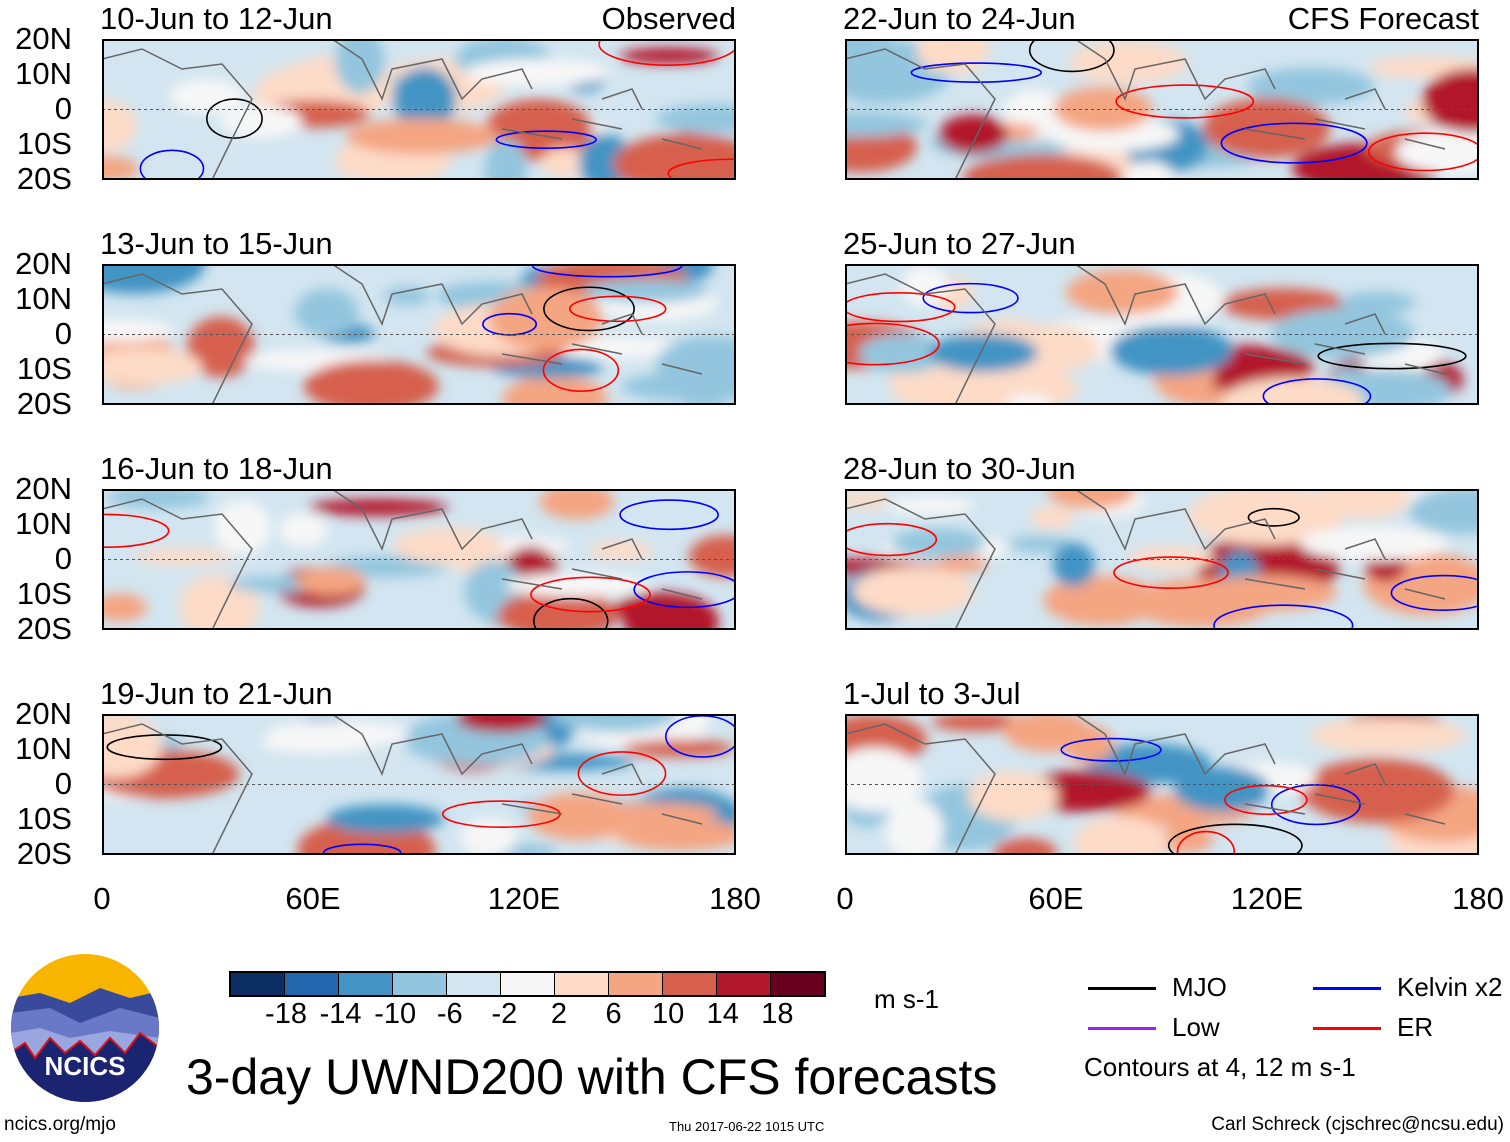 The height and width of the screenshot is (1142, 1510). I want to click on footer-url: ncics.org/mjo, so click(60, 1124).